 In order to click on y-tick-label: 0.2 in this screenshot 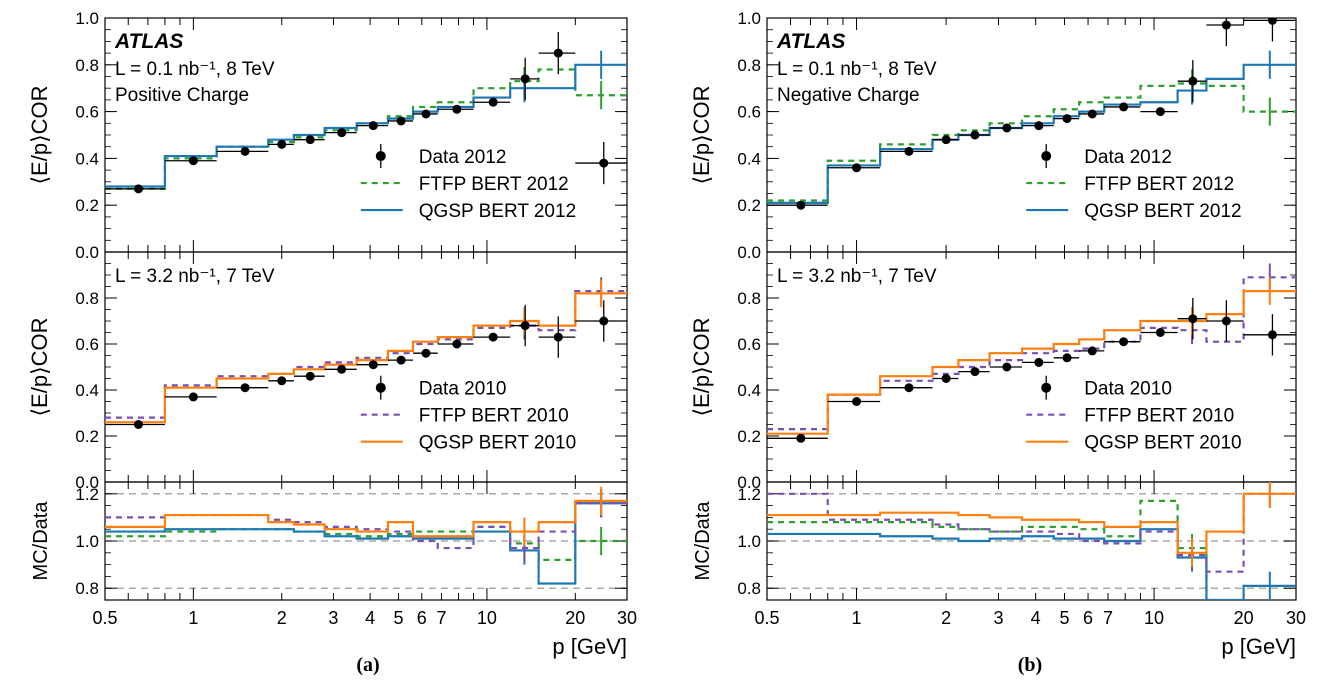, I will do `click(749, 436)`.